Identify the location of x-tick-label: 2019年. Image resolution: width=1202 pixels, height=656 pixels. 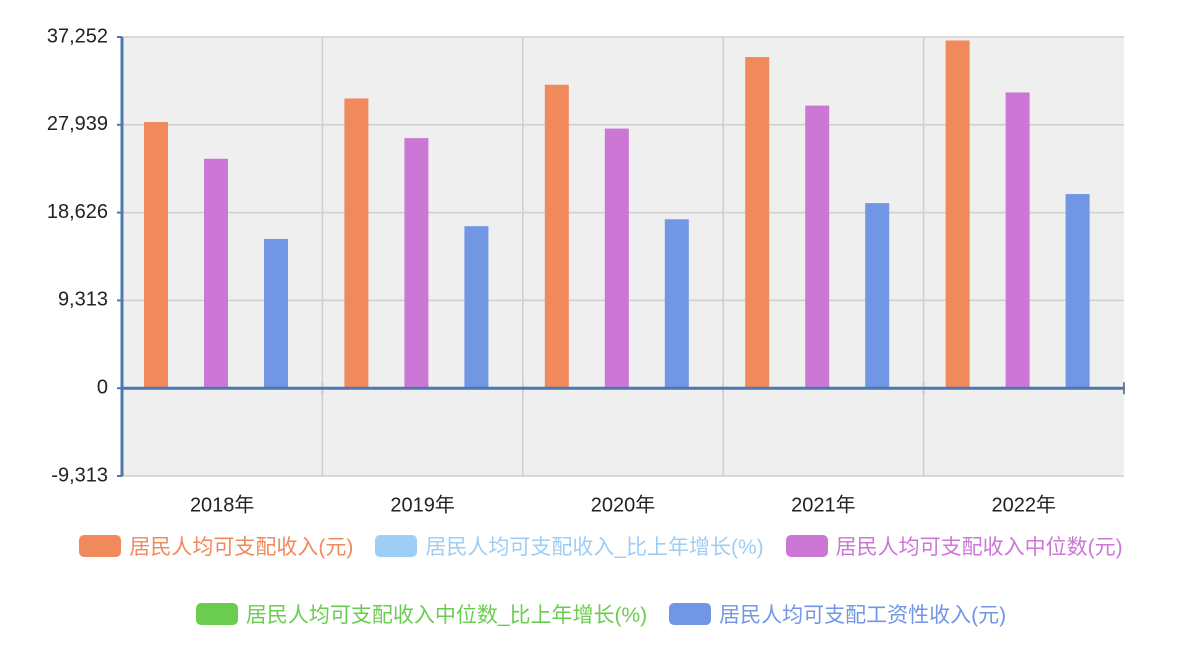
(422, 504).